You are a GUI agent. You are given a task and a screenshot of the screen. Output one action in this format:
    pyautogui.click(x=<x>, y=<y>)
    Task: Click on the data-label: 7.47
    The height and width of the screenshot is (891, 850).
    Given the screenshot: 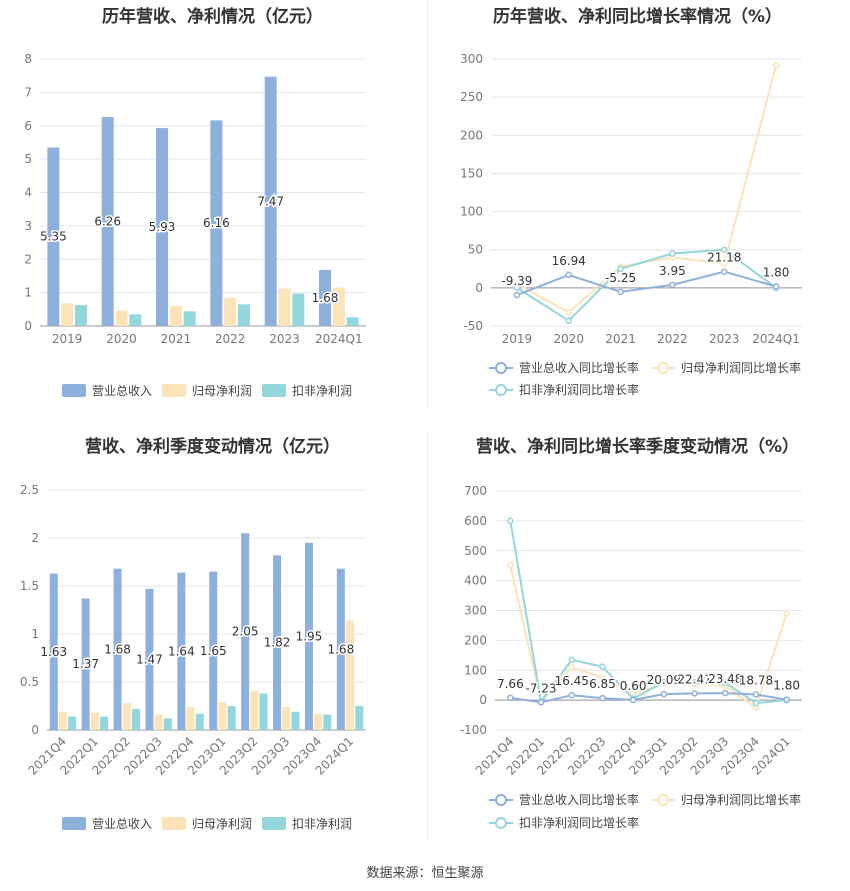 What is the action you would take?
    pyautogui.click(x=270, y=201)
    